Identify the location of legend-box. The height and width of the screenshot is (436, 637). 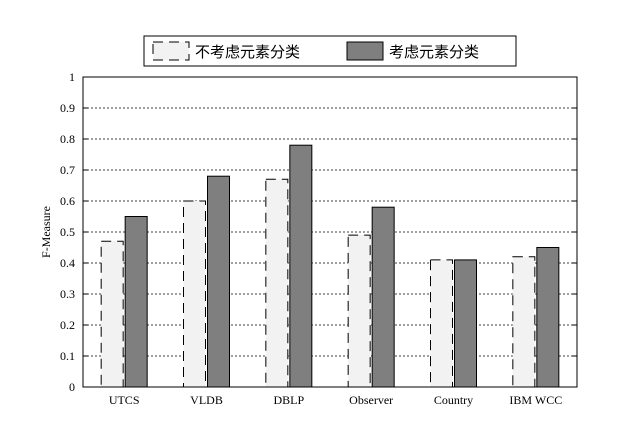
(330, 51).